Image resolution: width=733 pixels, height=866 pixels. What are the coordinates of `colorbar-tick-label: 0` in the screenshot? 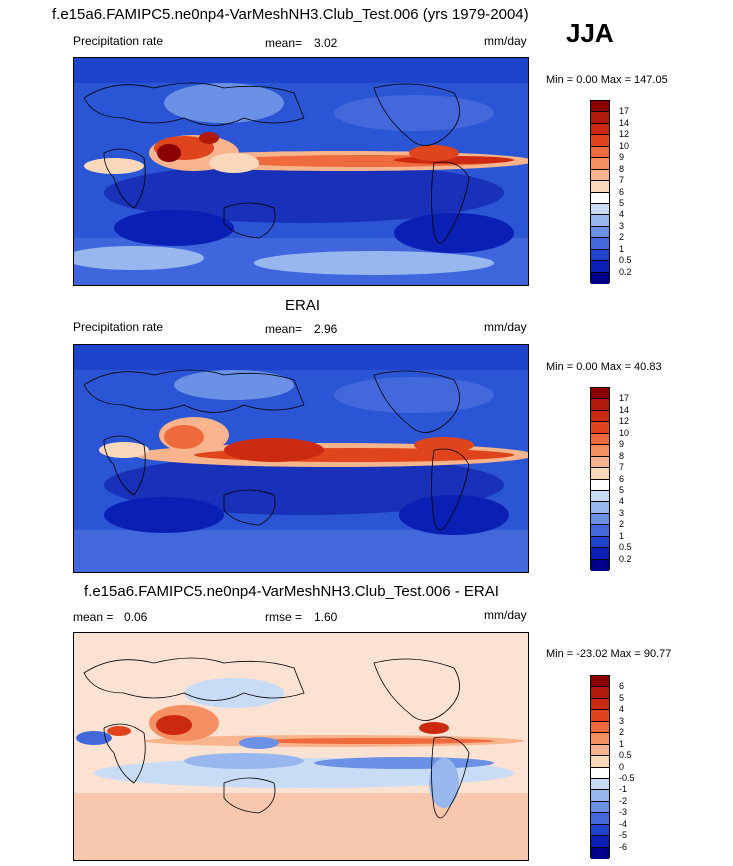 It's located at (622, 766).